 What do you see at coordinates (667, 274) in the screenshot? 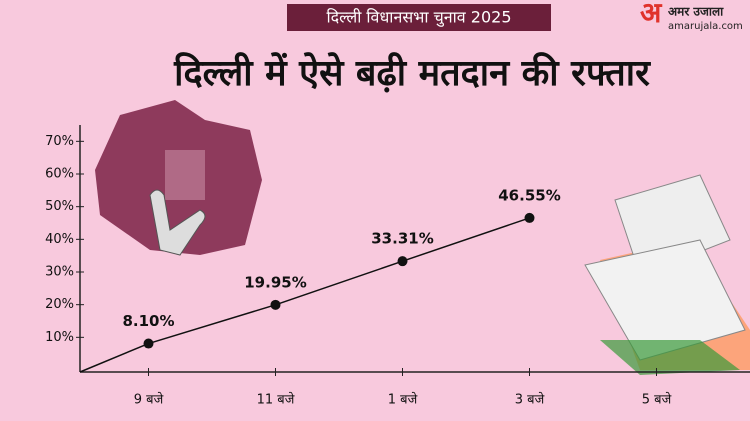
I see `evm-illustration` at bounding box center [667, 274].